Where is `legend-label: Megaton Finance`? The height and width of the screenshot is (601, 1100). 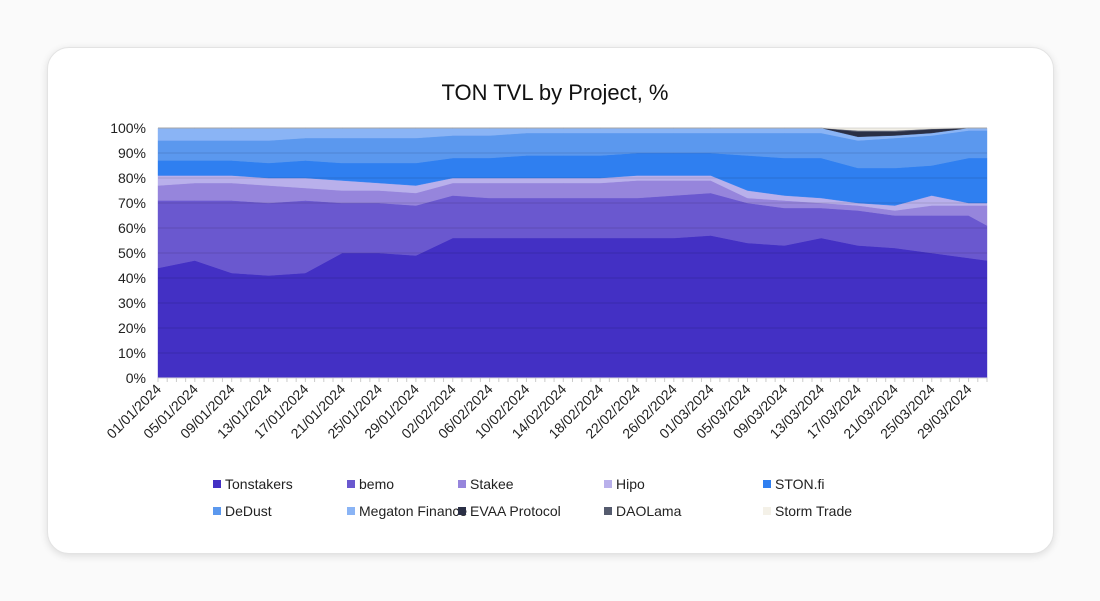 legend-label: Megaton Finance is located at coordinates (413, 511).